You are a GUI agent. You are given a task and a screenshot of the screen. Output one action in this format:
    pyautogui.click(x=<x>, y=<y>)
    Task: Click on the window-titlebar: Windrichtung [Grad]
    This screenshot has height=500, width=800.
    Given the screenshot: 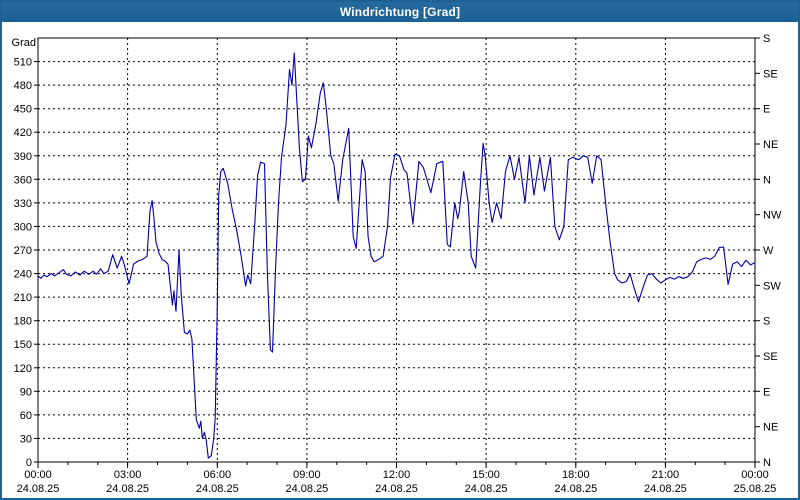 What is the action you would take?
    pyautogui.click(x=400, y=12)
    